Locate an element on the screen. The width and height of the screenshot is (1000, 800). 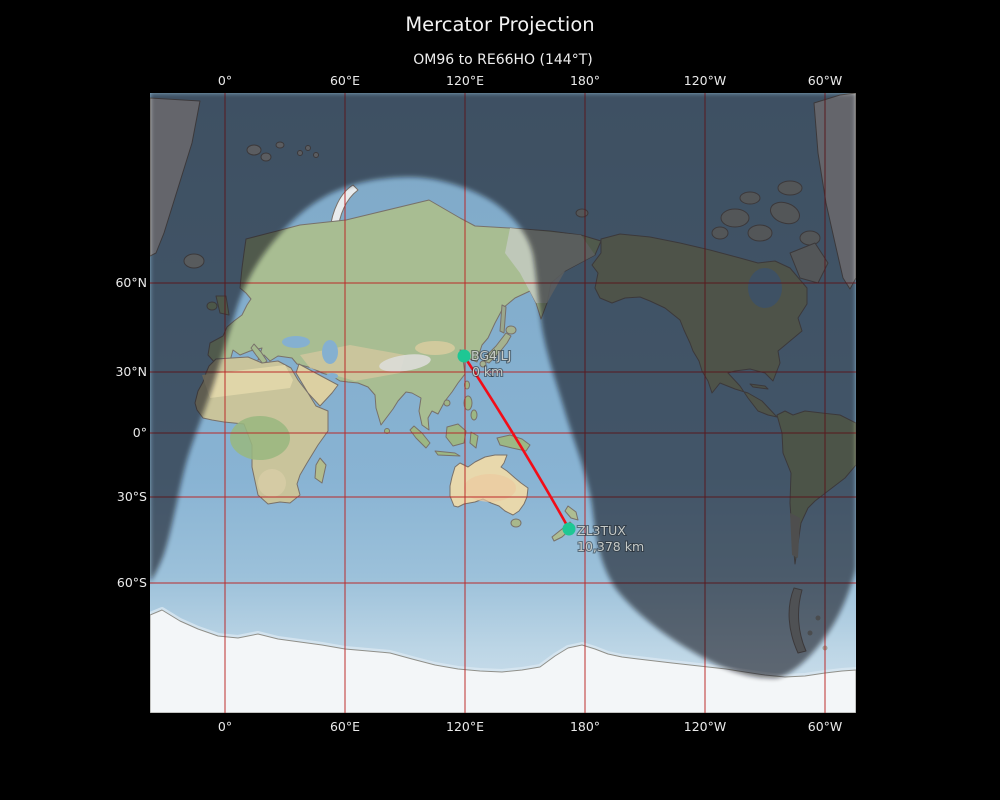
route-subtitle: OM96 to RE66HO (144°T) is located at coordinates (503, 60).